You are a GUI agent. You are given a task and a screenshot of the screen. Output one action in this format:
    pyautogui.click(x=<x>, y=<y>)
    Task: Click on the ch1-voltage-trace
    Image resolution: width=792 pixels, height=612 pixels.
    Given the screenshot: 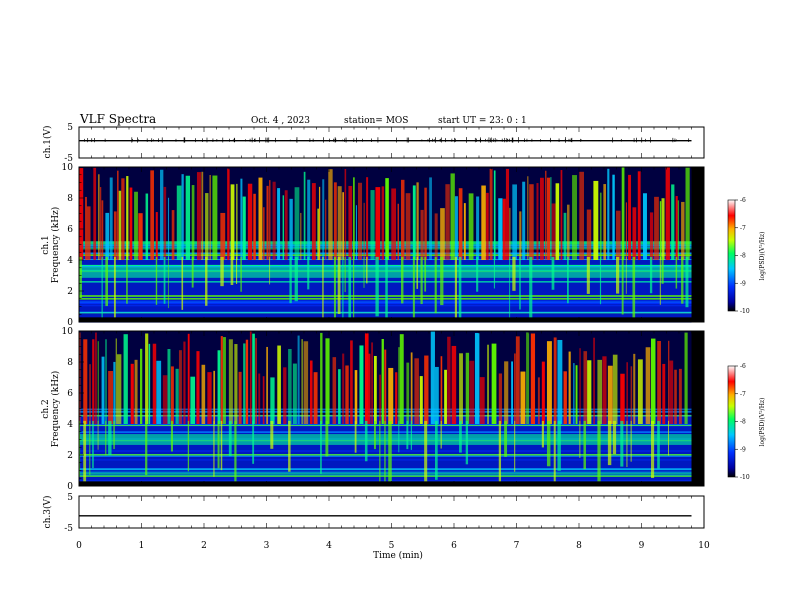 What is the action you would take?
    pyautogui.click(x=385, y=140)
    